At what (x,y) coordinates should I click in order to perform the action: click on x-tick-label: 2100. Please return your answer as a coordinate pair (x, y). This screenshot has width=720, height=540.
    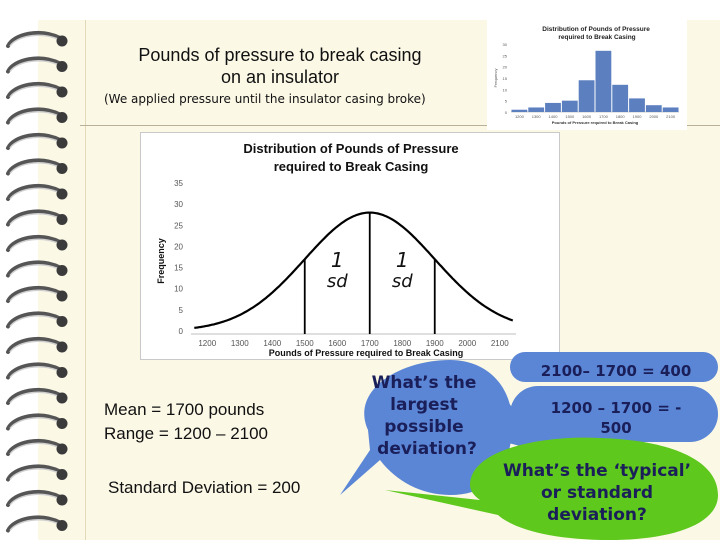
    Looking at the image, I should click on (500, 343).